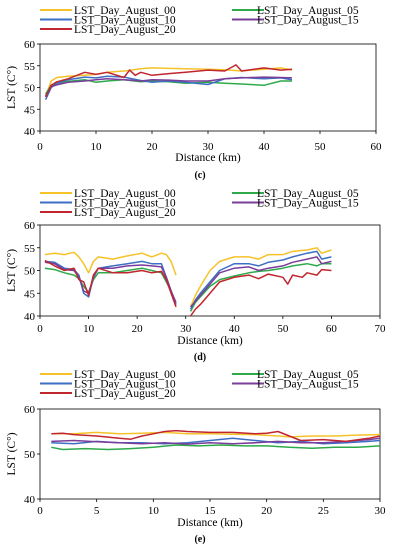 This screenshot has height=550, width=401. Describe the element at coordinates (211, 511) in the screenshot. I see `x-tick-label: 15` at that location.